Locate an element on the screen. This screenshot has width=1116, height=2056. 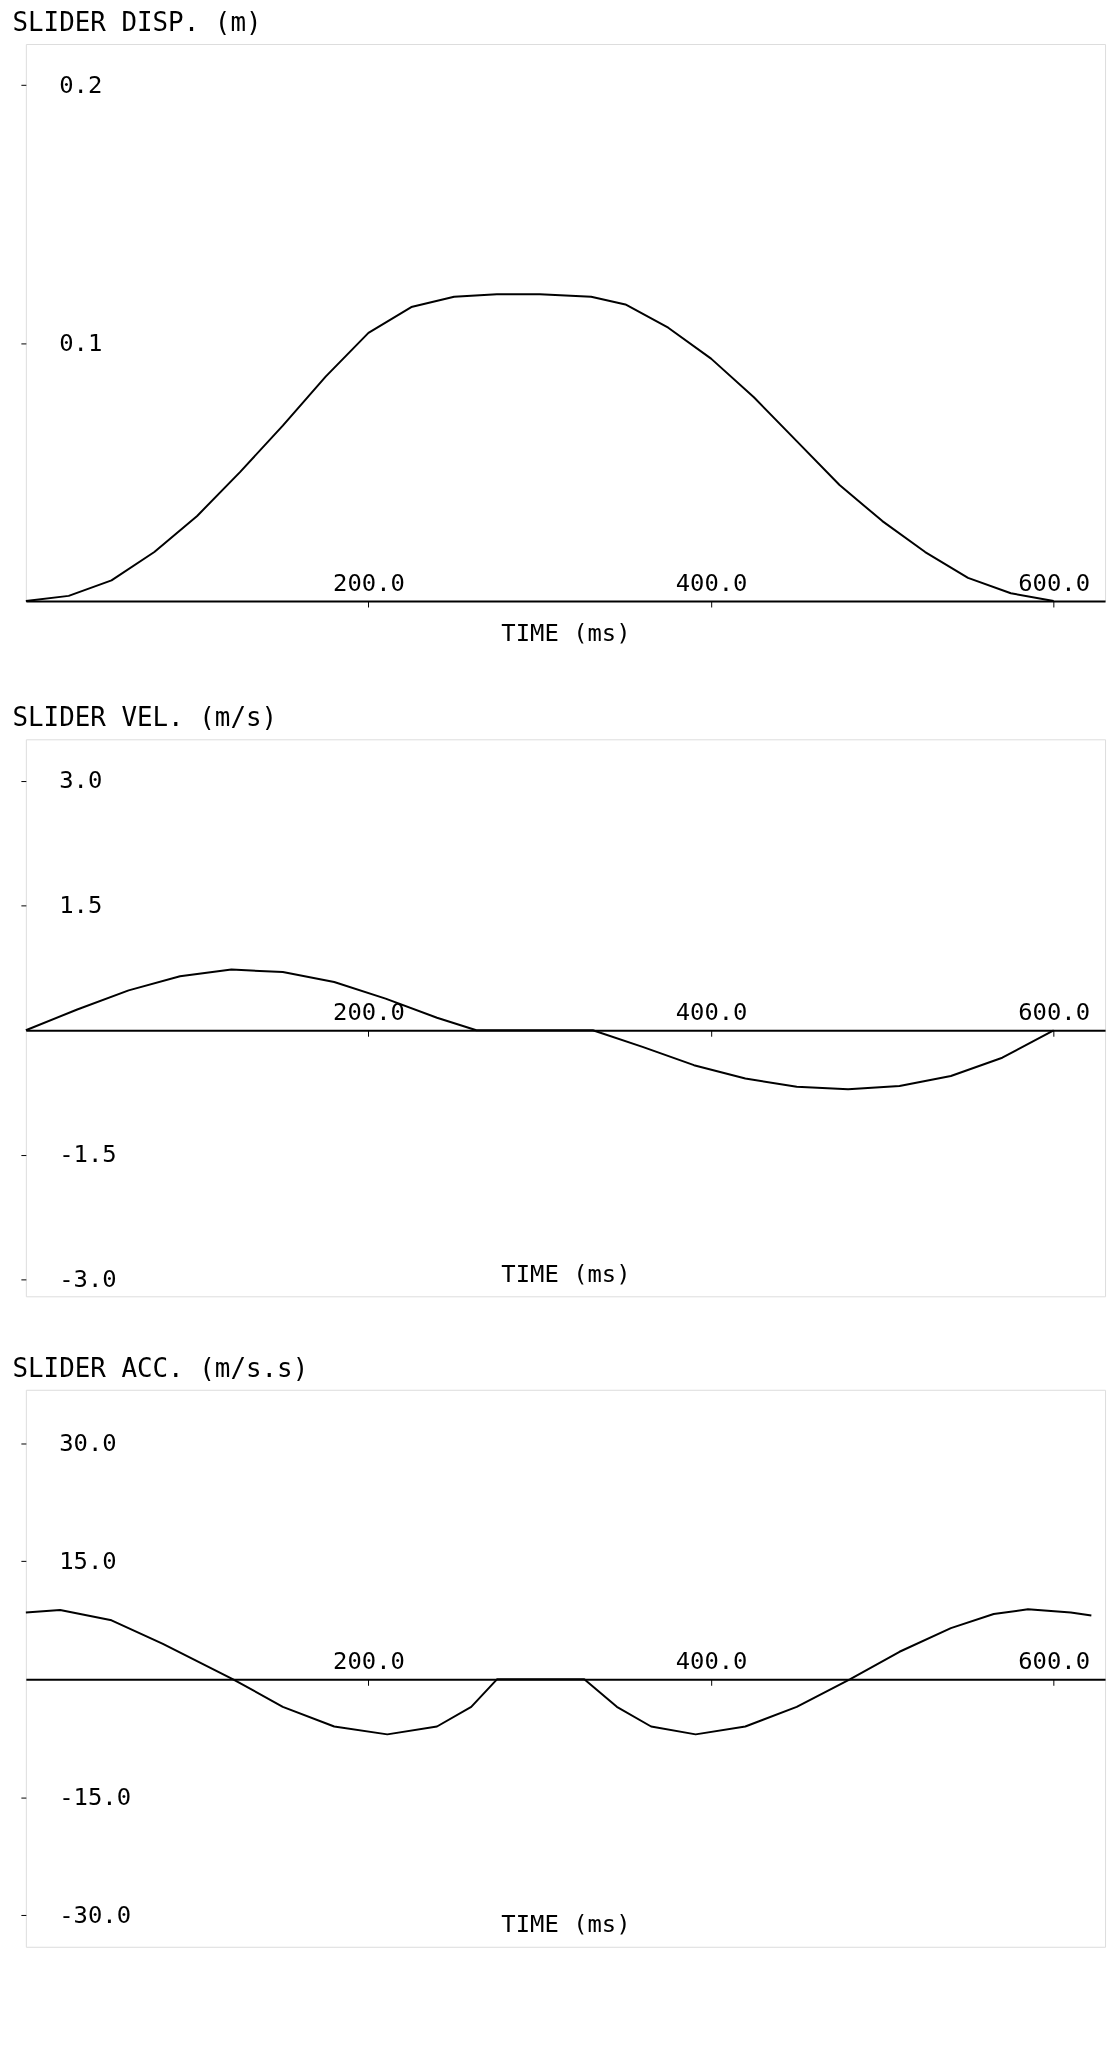
y-tick-label: -30.0 is located at coordinates (95, 1914).